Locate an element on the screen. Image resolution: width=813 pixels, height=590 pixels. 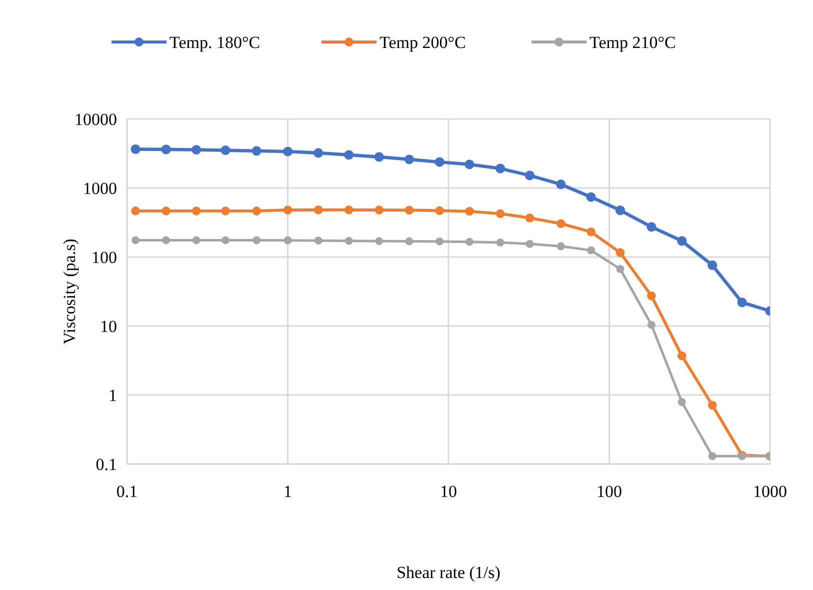
y-tick-label: 1 is located at coordinates (112, 395).